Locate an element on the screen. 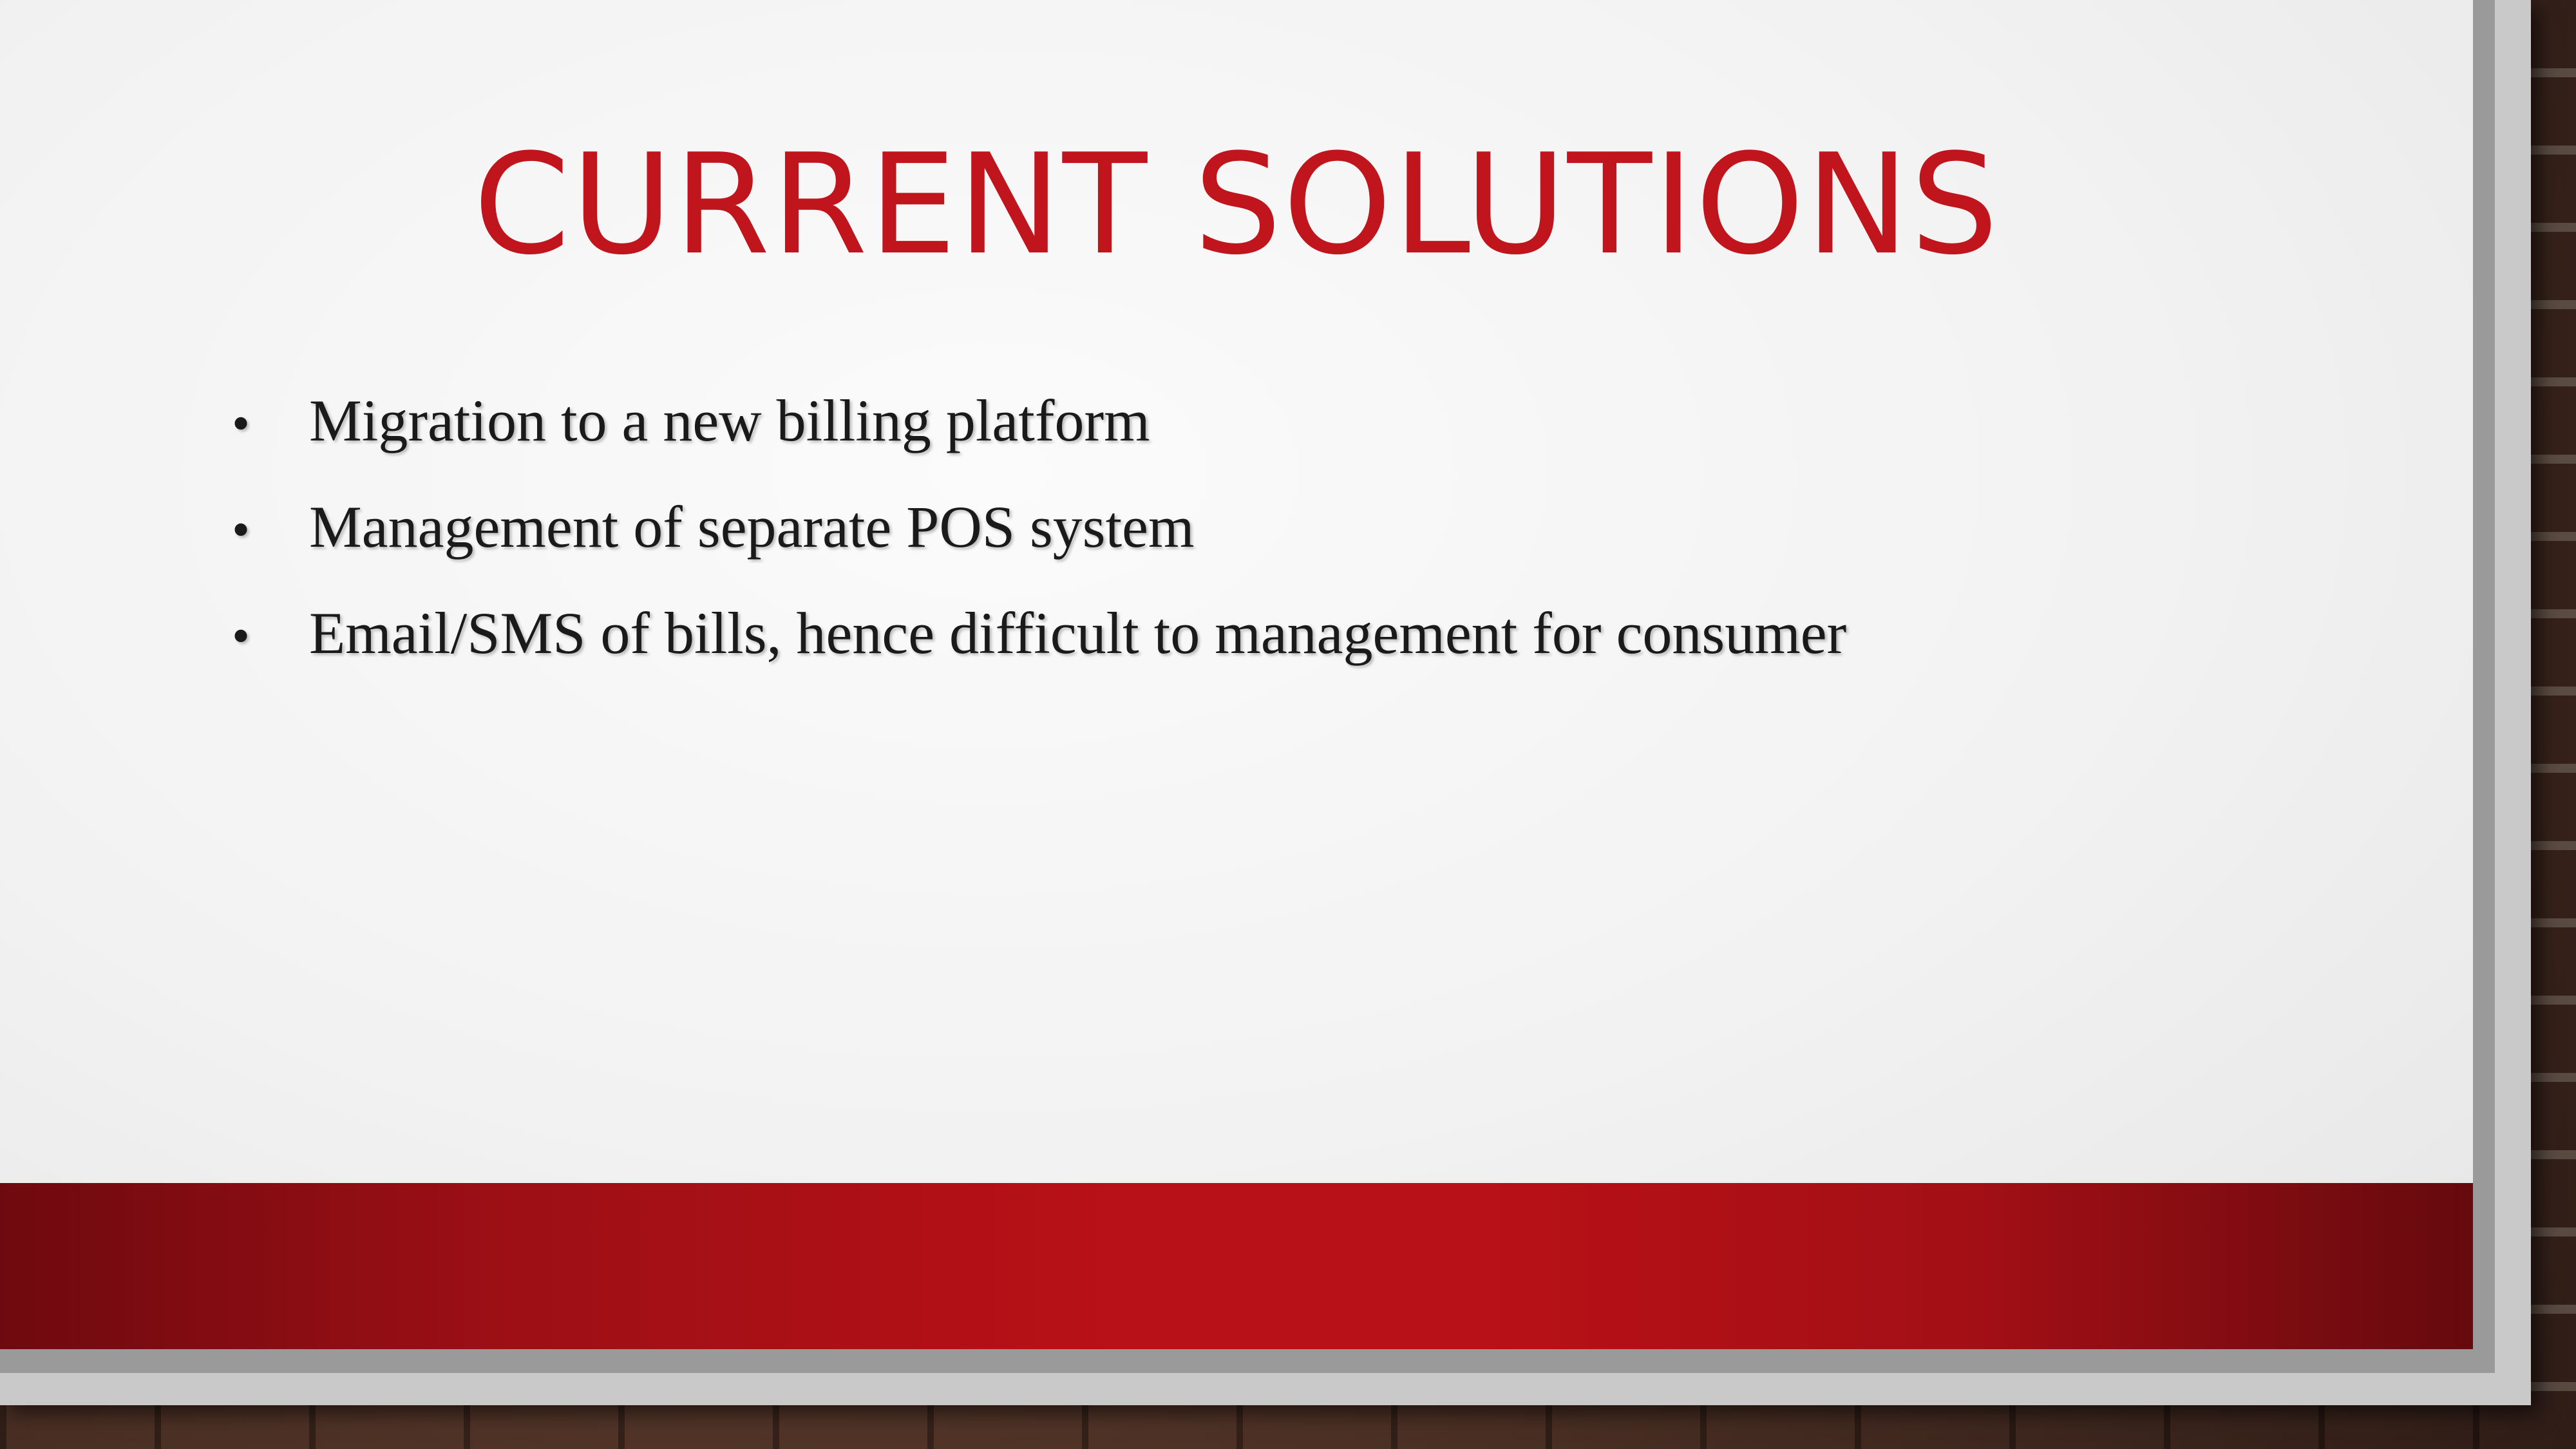 The image size is (2576, 1449). slide-title: CURRENT SOLUTIONS is located at coordinates (1236, 205).